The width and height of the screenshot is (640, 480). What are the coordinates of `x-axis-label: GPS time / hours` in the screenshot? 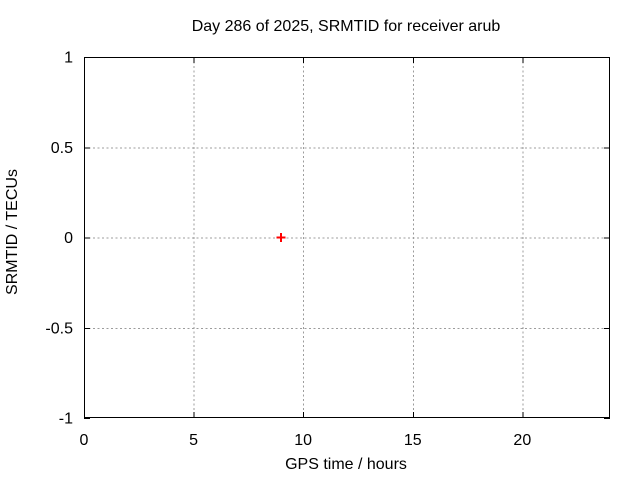 It's located at (346, 464).